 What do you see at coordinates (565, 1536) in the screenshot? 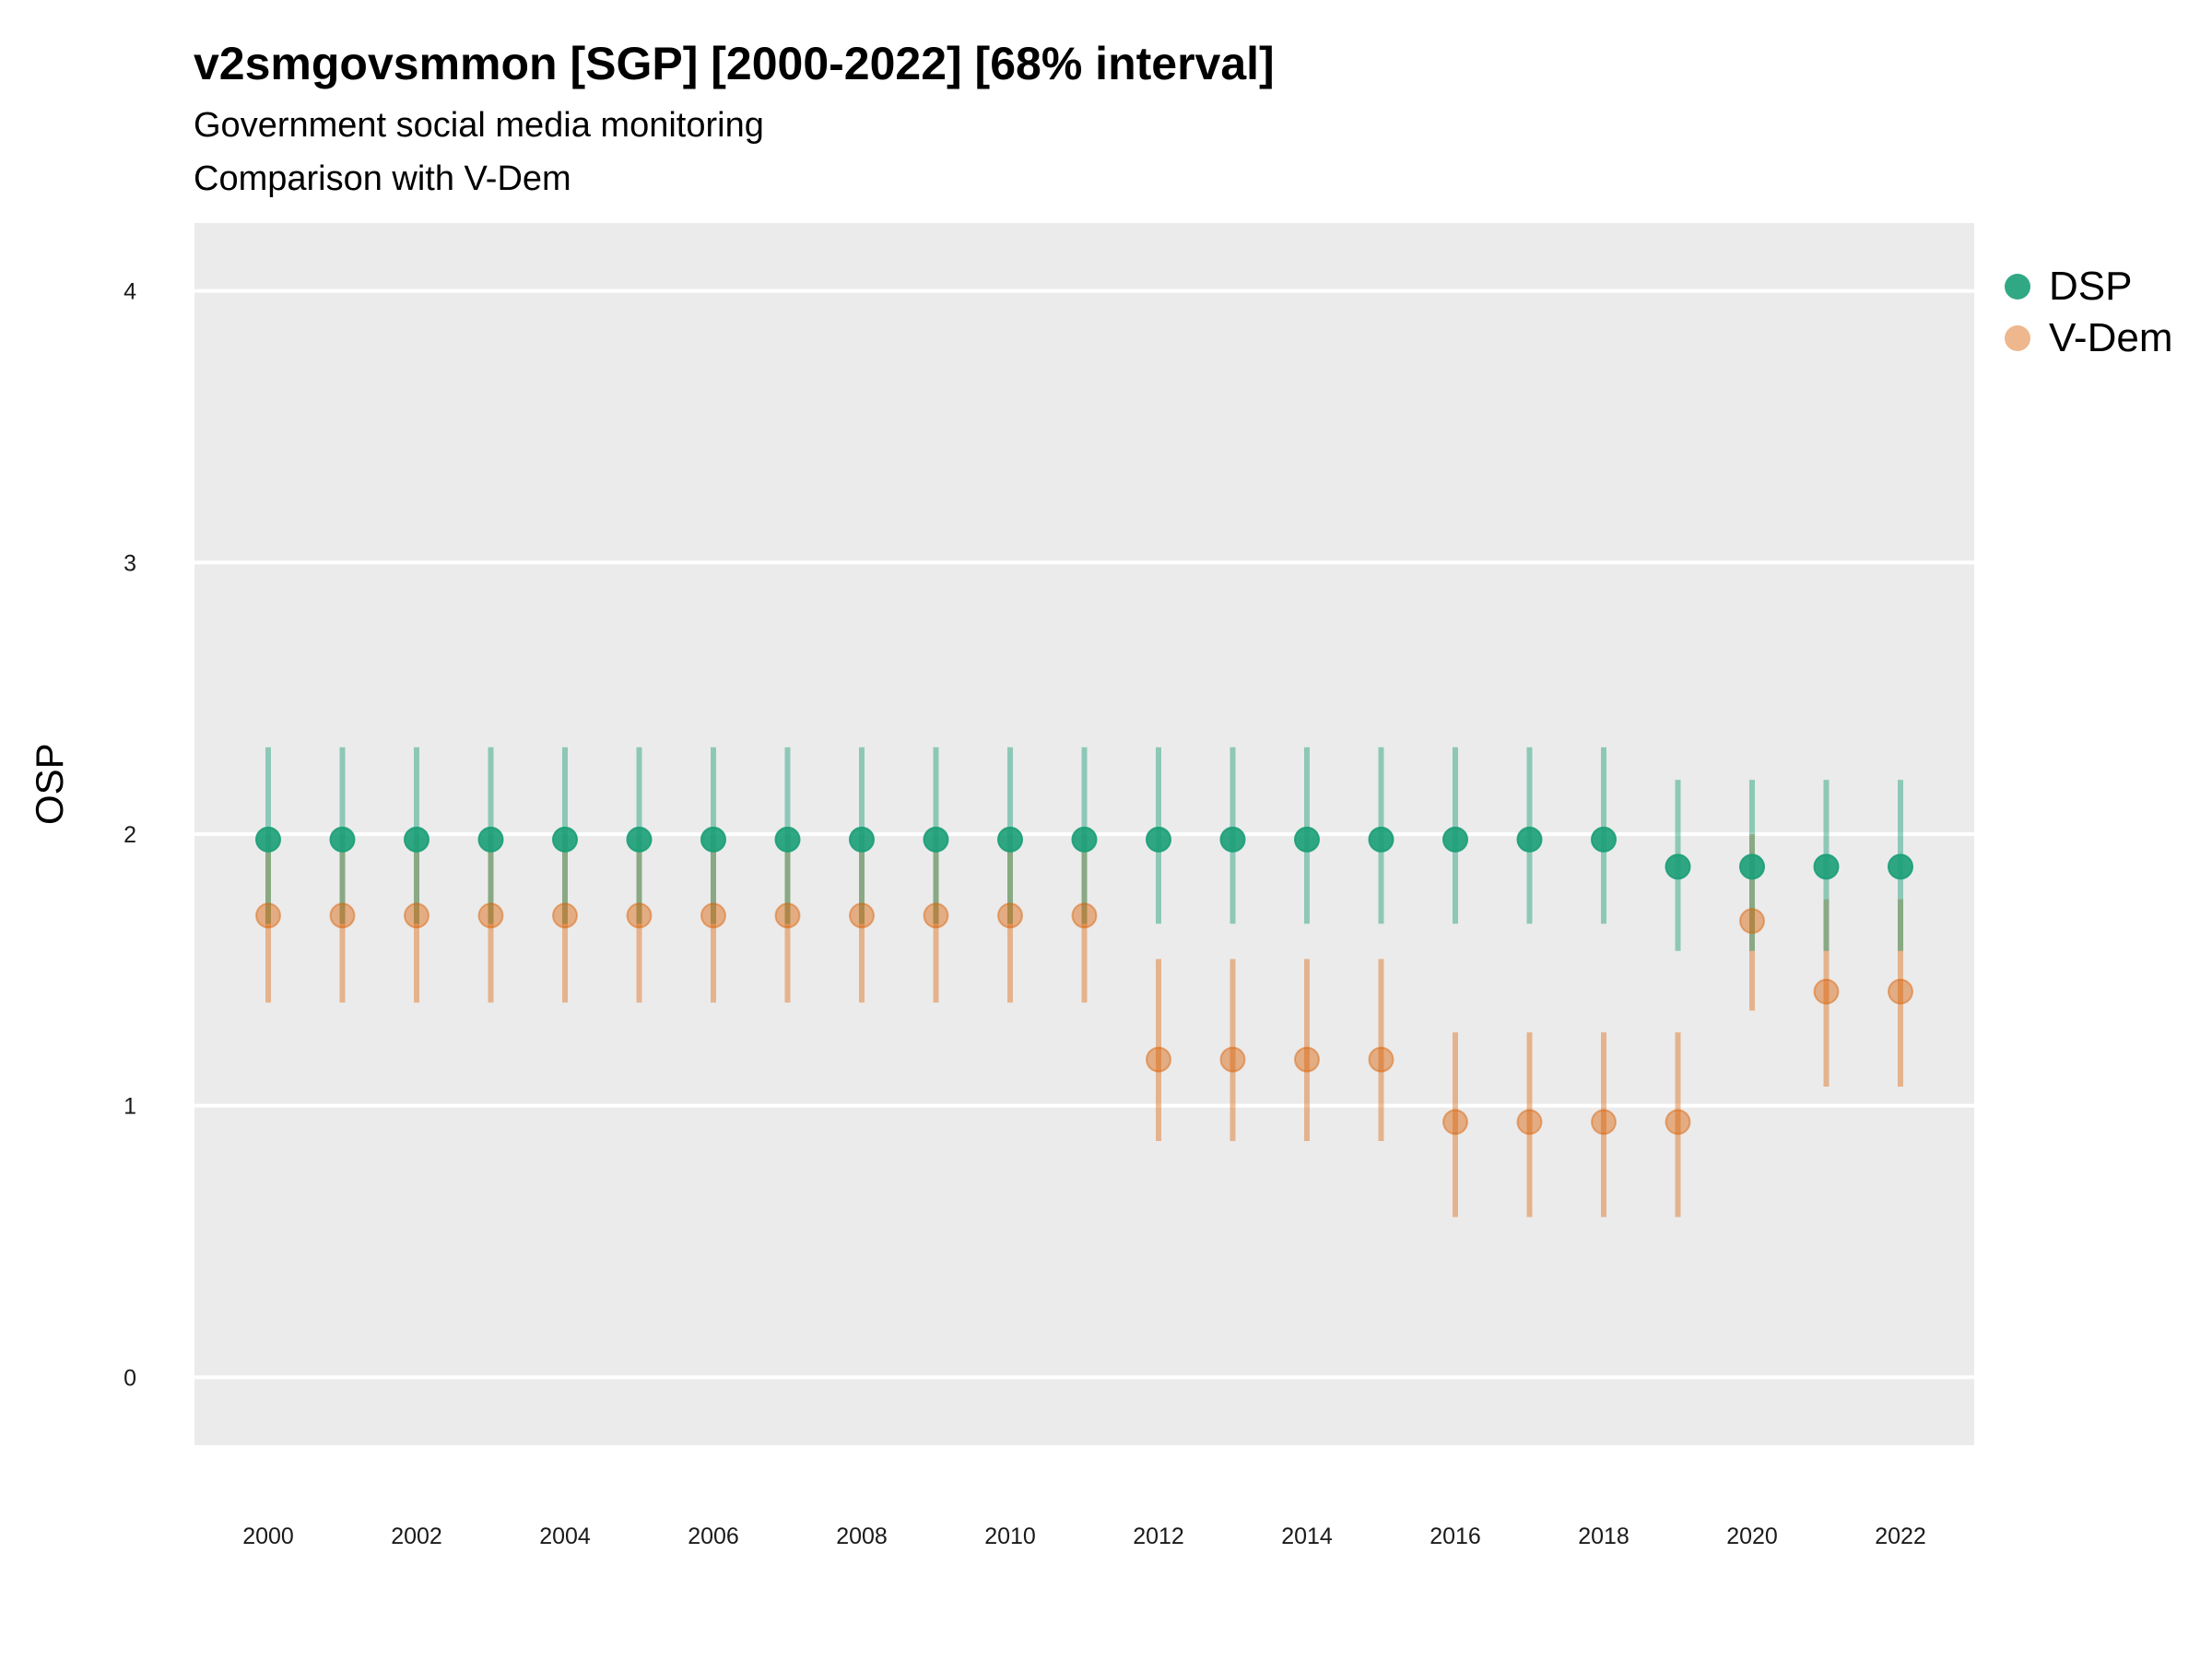
I see `x-tick-label: 2004` at bounding box center [565, 1536].